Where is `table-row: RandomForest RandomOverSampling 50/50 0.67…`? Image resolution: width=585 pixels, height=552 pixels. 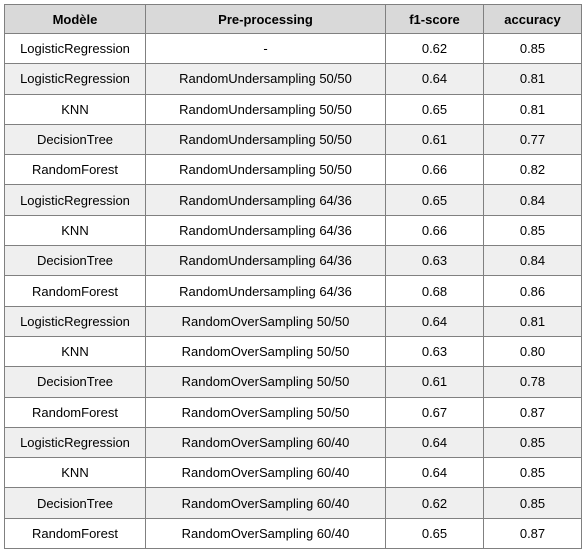 table-row: RandomForest RandomOverSampling 50/50 0.67… is located at coordinates (293, 412).